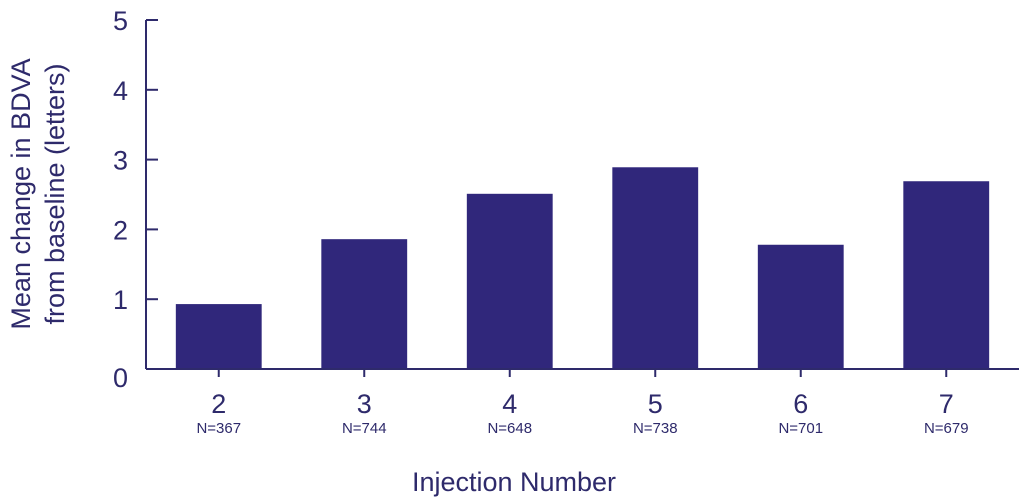 This screenshot has height=498, width=1019. What do you see at coordinates (120, 300) in the screenshot?
I see `y-tick-label: 1` at bounding box center [120, 300].